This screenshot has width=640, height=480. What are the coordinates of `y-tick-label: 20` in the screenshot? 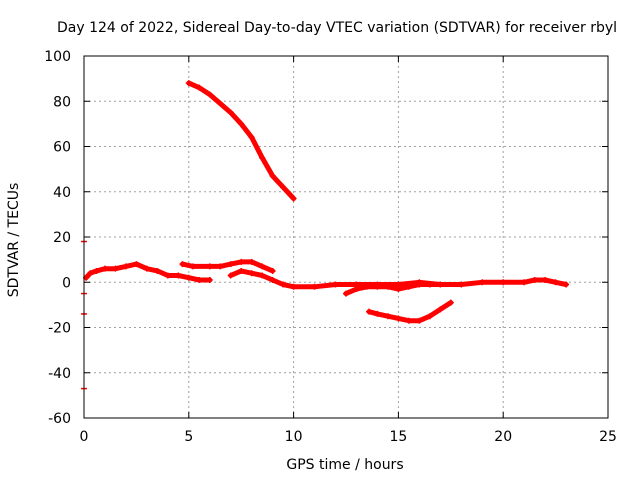 It's located at (62, 238).